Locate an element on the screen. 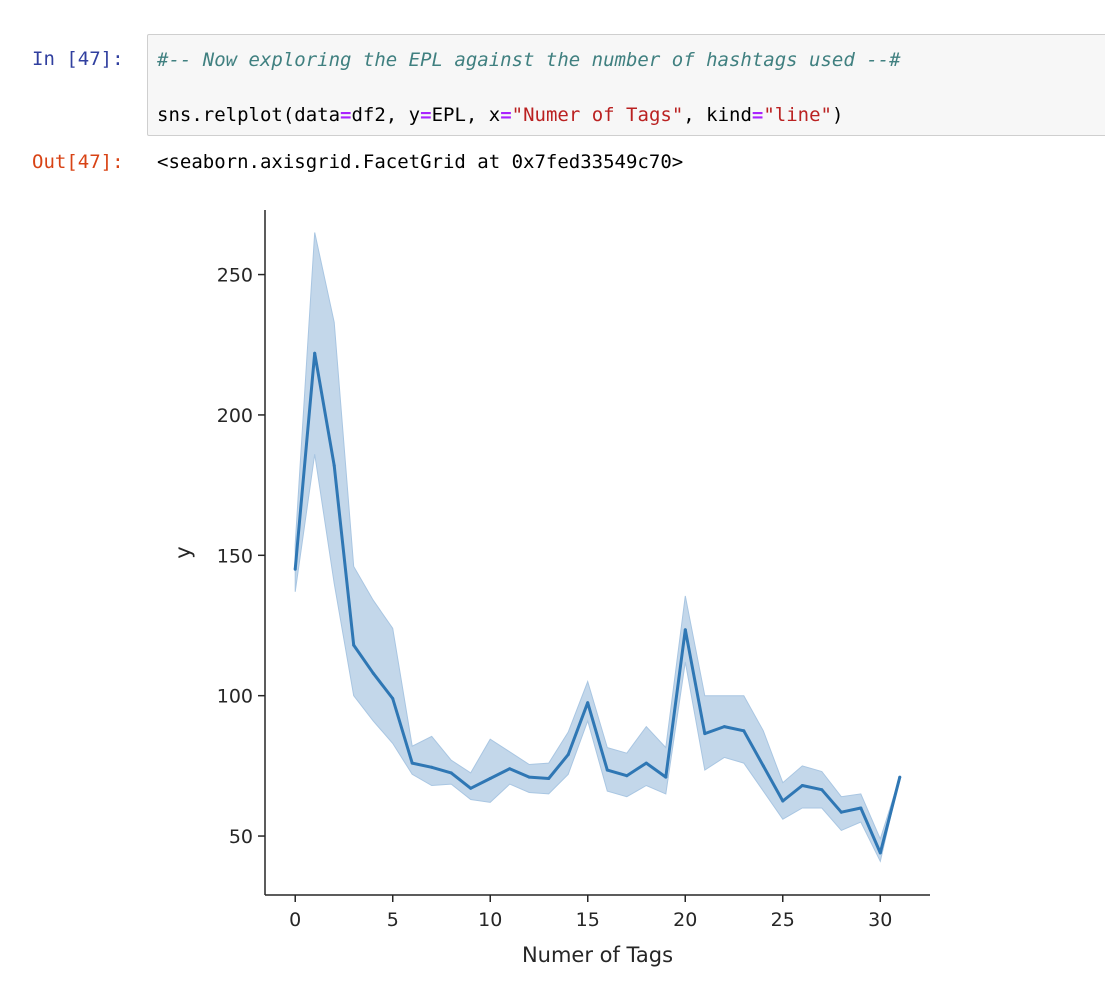 The height and width of the screenshot is (1000, 1105). x-tick-label: 25 is located at coordinates (783, 920).